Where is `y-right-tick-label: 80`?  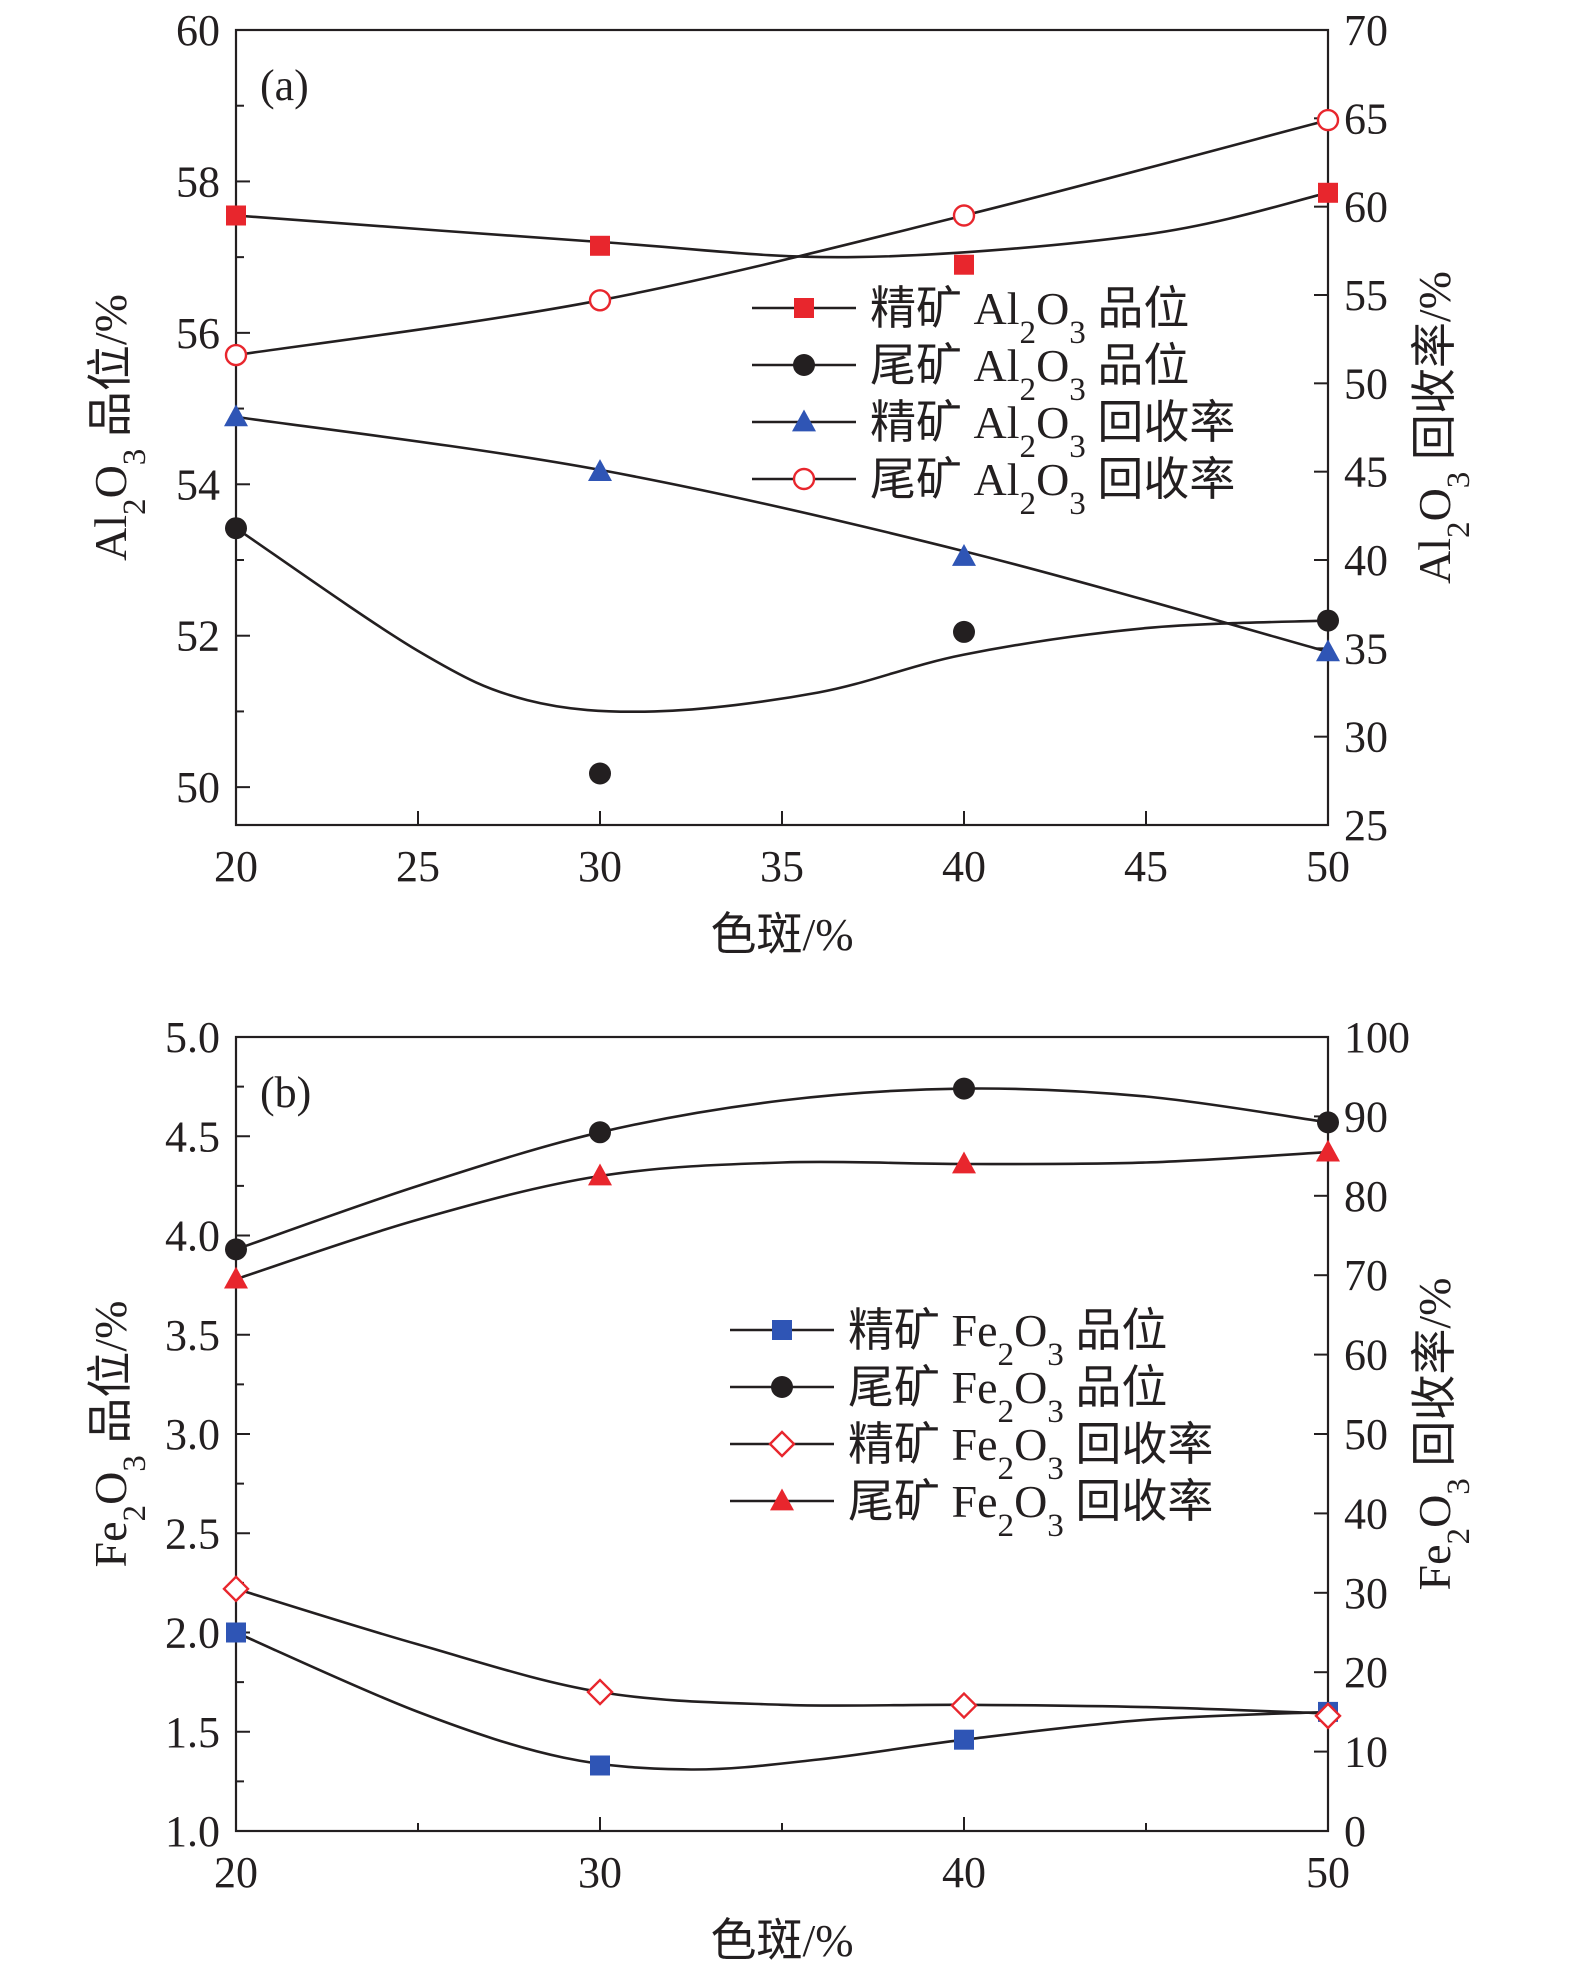
y-right-tick-label: 80 is located at coordinates (1366, 1196).